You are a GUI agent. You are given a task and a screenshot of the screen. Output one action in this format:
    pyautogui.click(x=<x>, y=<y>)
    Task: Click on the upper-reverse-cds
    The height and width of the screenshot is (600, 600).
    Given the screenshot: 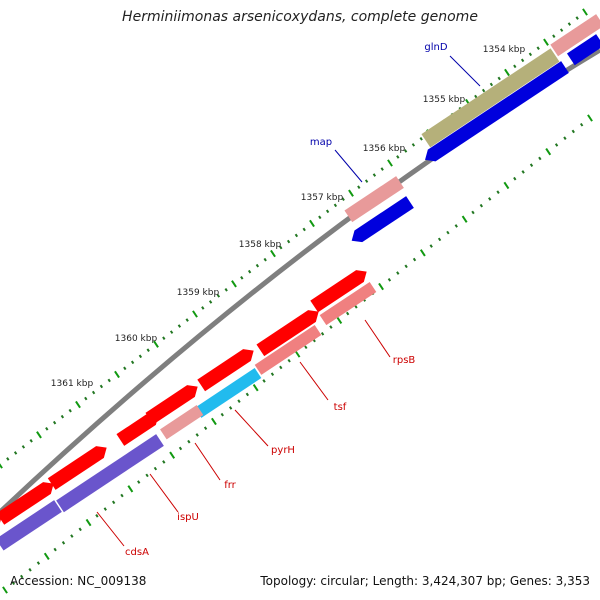 What is the action you would take?
    pyautogui.click(x=583, y=50)
    